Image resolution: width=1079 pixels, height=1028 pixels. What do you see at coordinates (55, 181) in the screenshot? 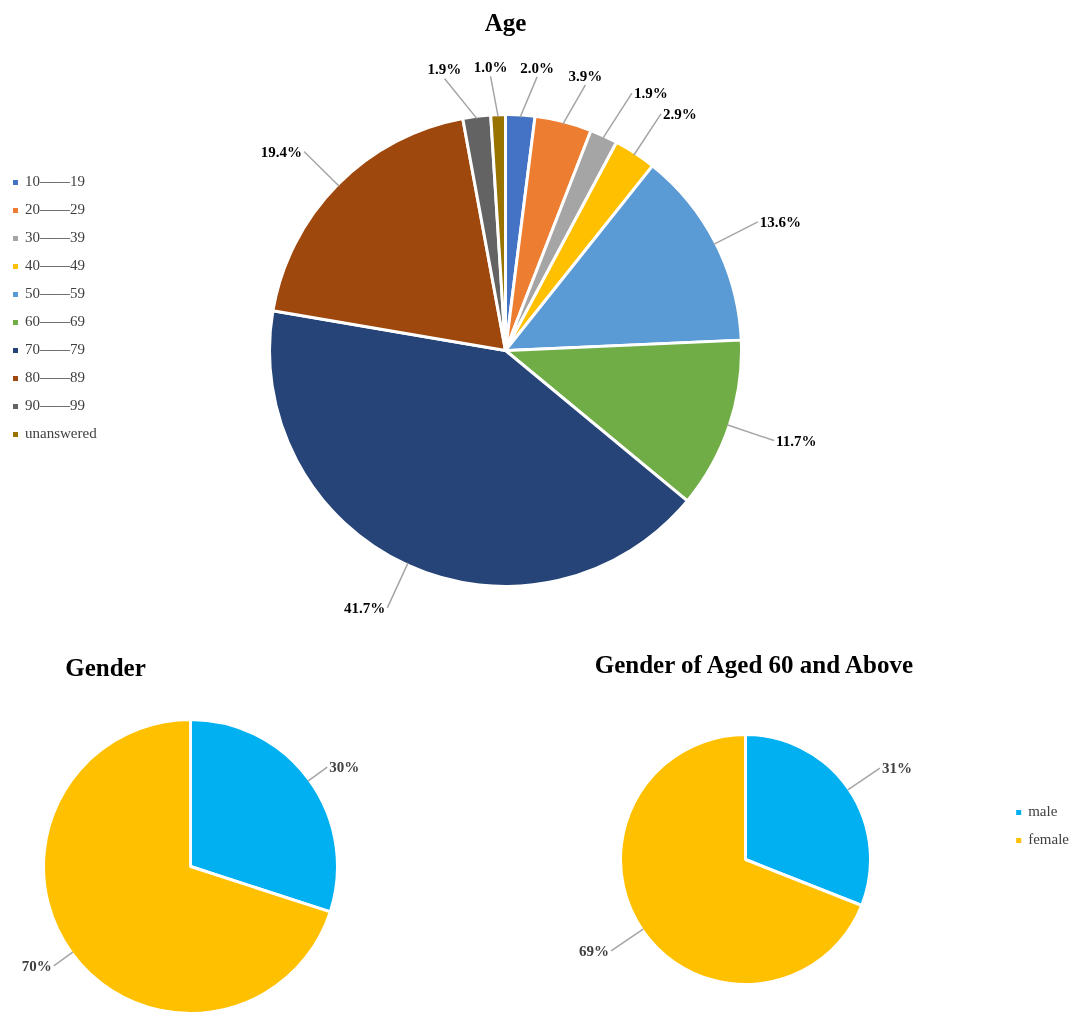
I see `legend-label: 10——19` at bounding box center [55, 181].